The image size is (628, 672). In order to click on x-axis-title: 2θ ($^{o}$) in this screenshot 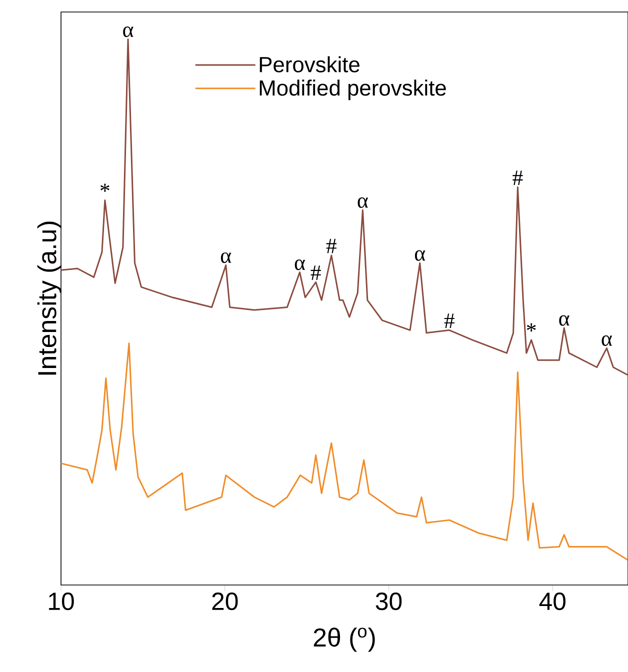, I will do `click(344, 640)`.